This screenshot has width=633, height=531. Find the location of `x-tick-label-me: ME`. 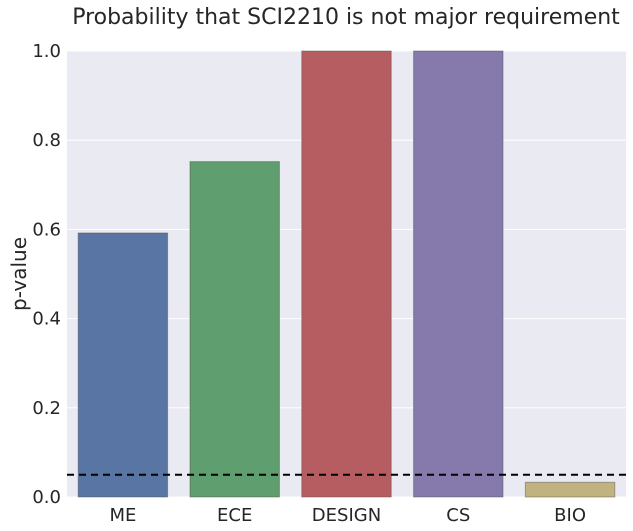

x-tick-label-me: ME is located at coordinates (122, 515).